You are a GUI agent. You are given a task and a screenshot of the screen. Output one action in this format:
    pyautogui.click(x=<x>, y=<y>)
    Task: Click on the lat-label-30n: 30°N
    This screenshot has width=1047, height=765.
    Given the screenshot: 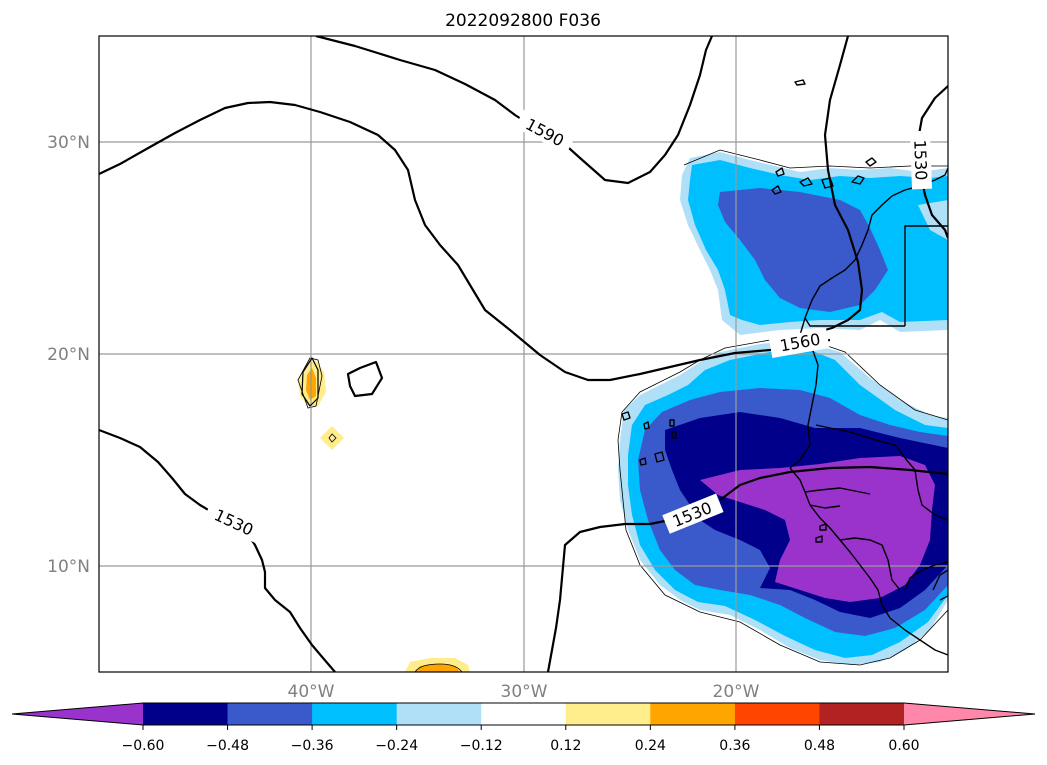 What is the action you would take?
    pyautogui.click(x=68, y=143)
    